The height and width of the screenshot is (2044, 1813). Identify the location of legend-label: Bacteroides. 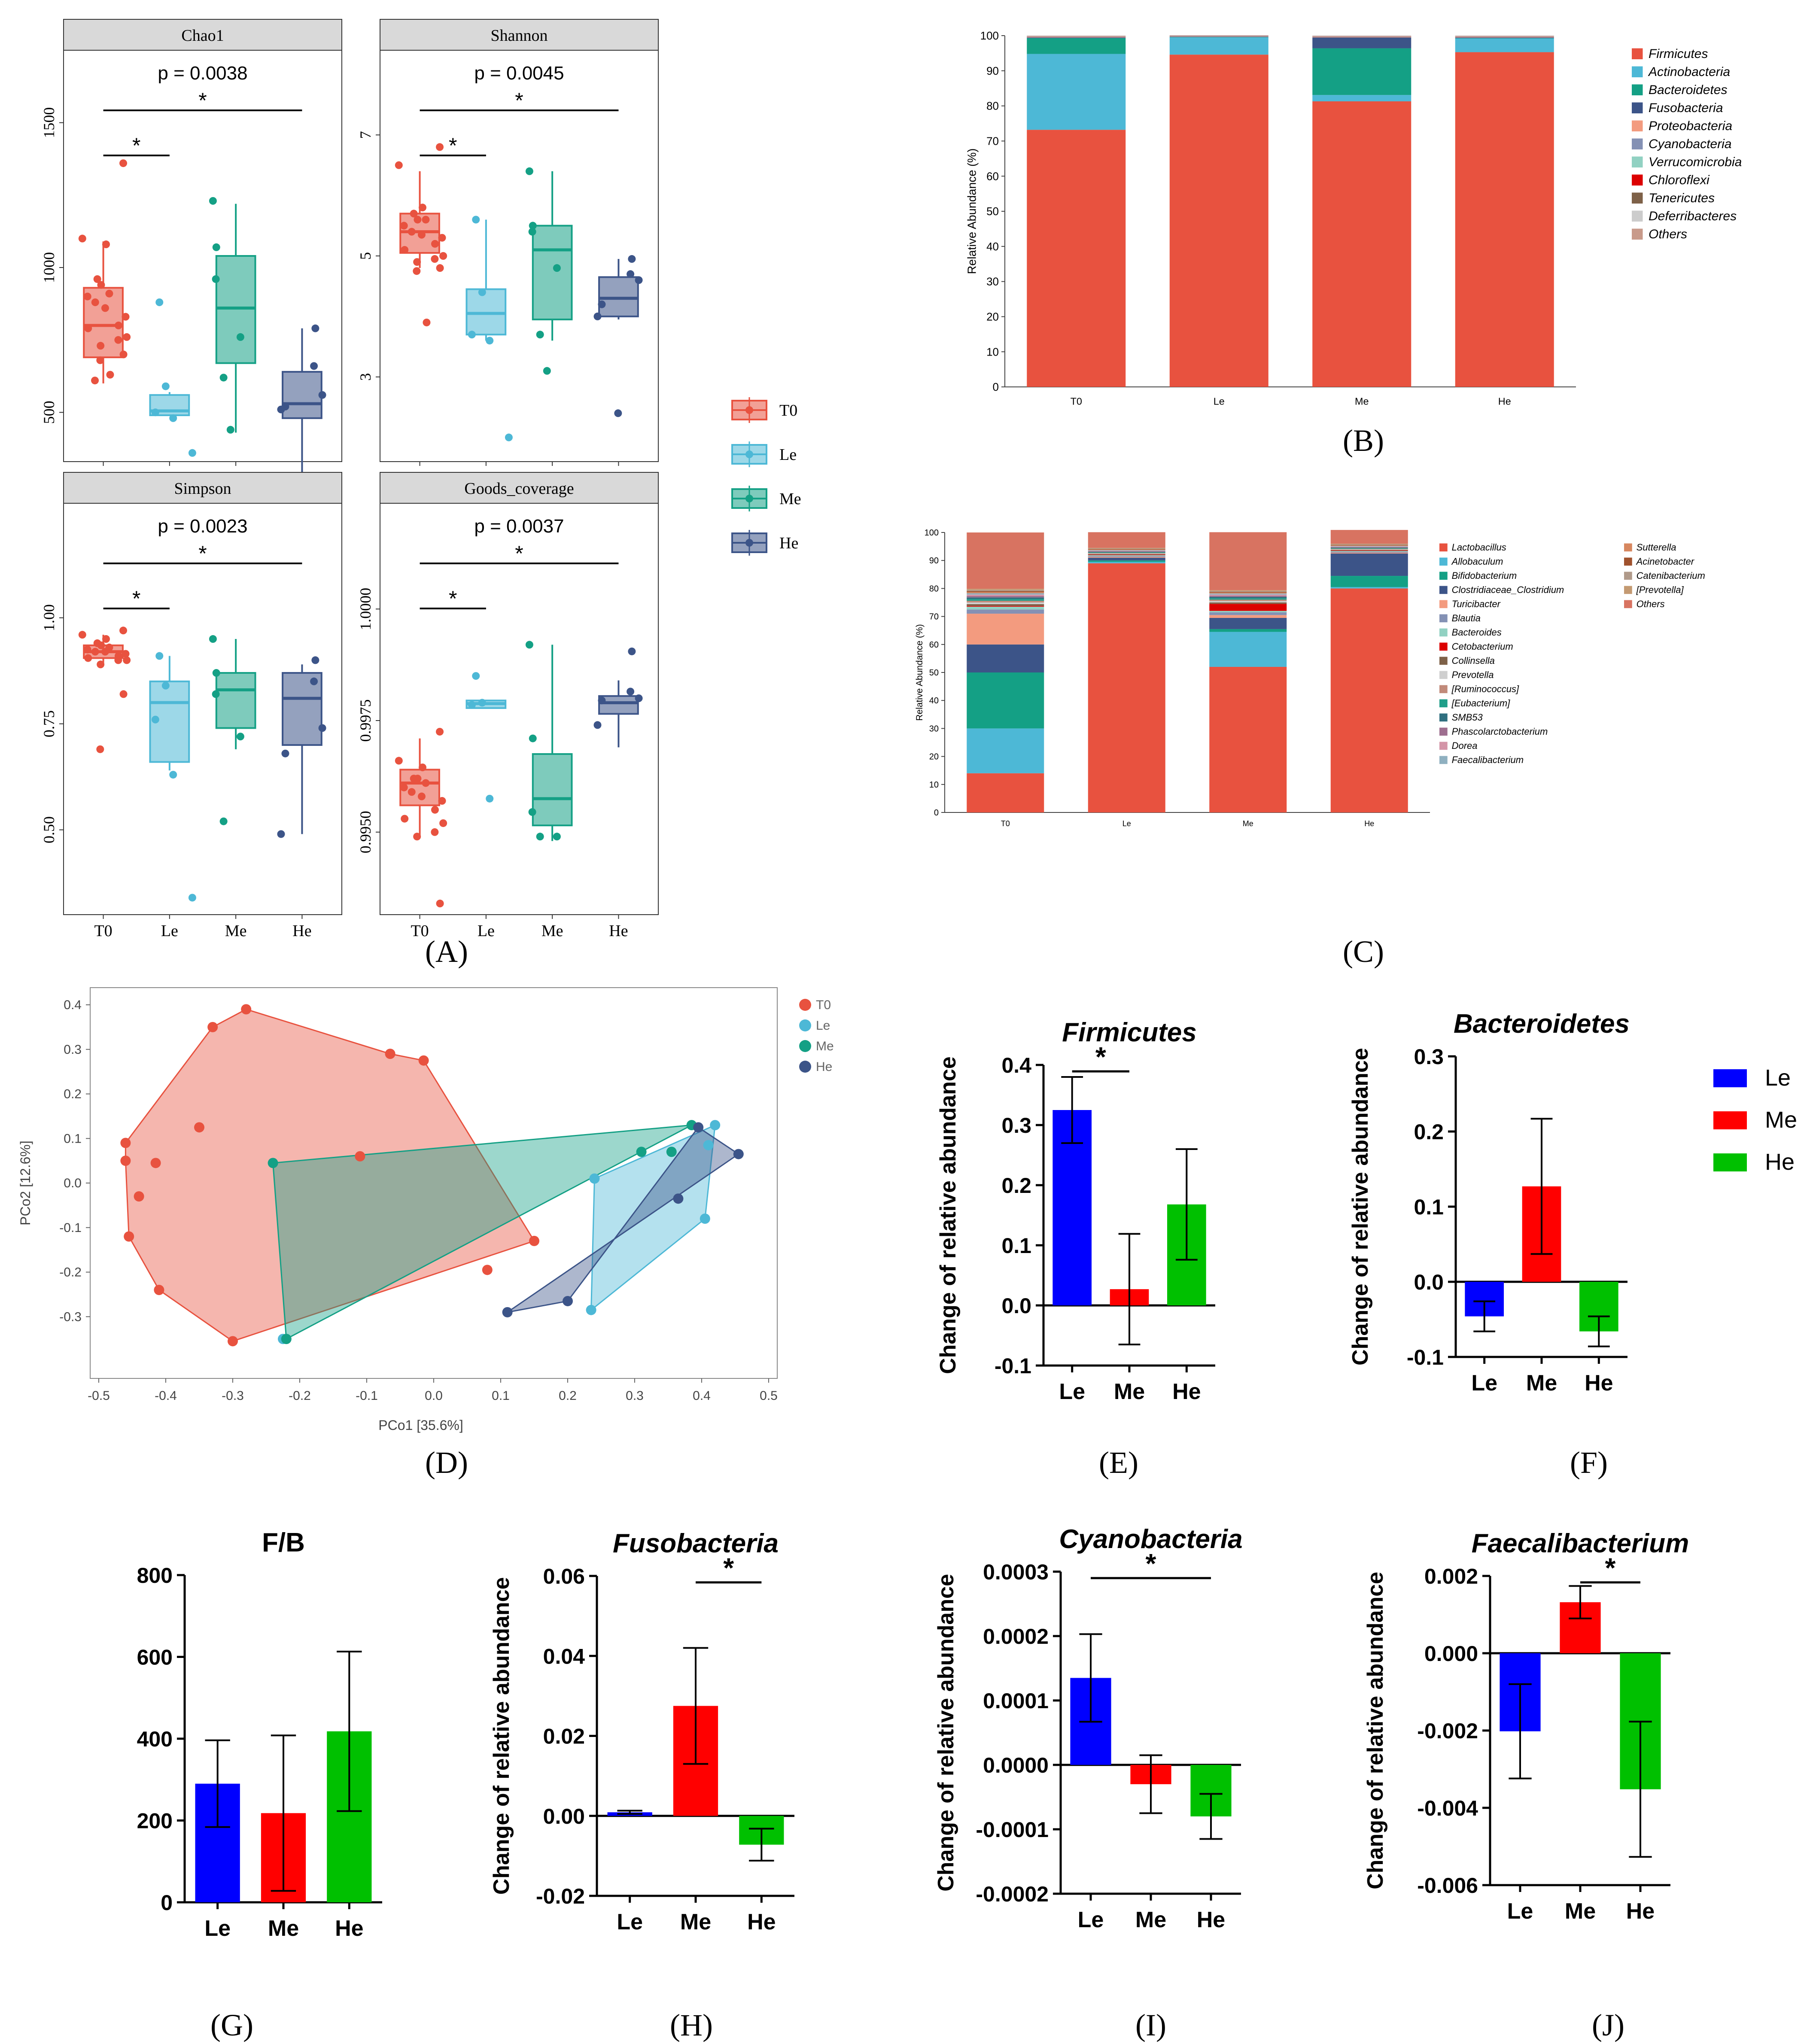
(1477, 632).